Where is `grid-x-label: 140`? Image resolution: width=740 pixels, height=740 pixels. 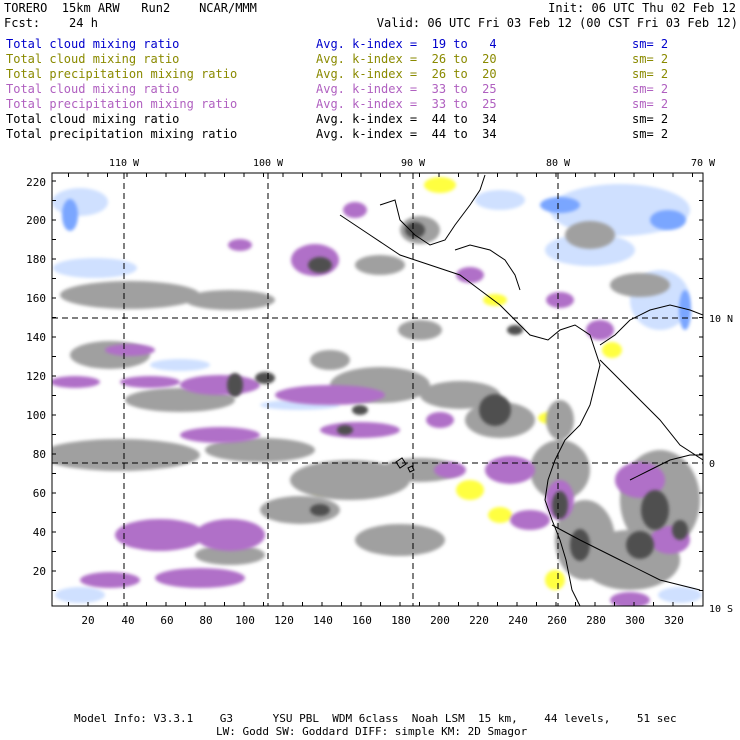
grid-x-label: 140 is located at coordinates (323, 620).